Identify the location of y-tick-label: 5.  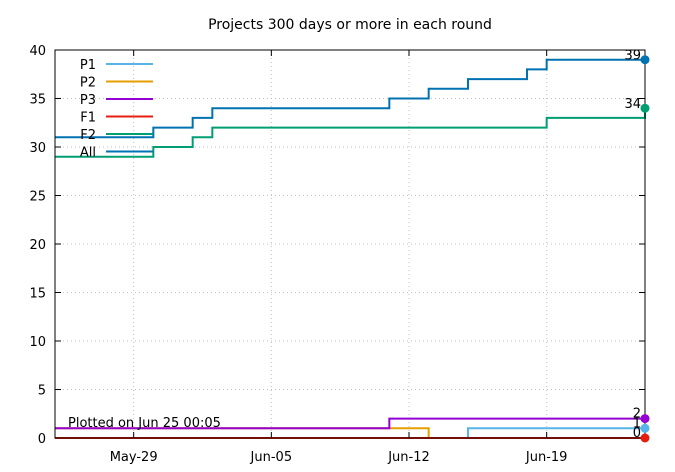
(42, 391).